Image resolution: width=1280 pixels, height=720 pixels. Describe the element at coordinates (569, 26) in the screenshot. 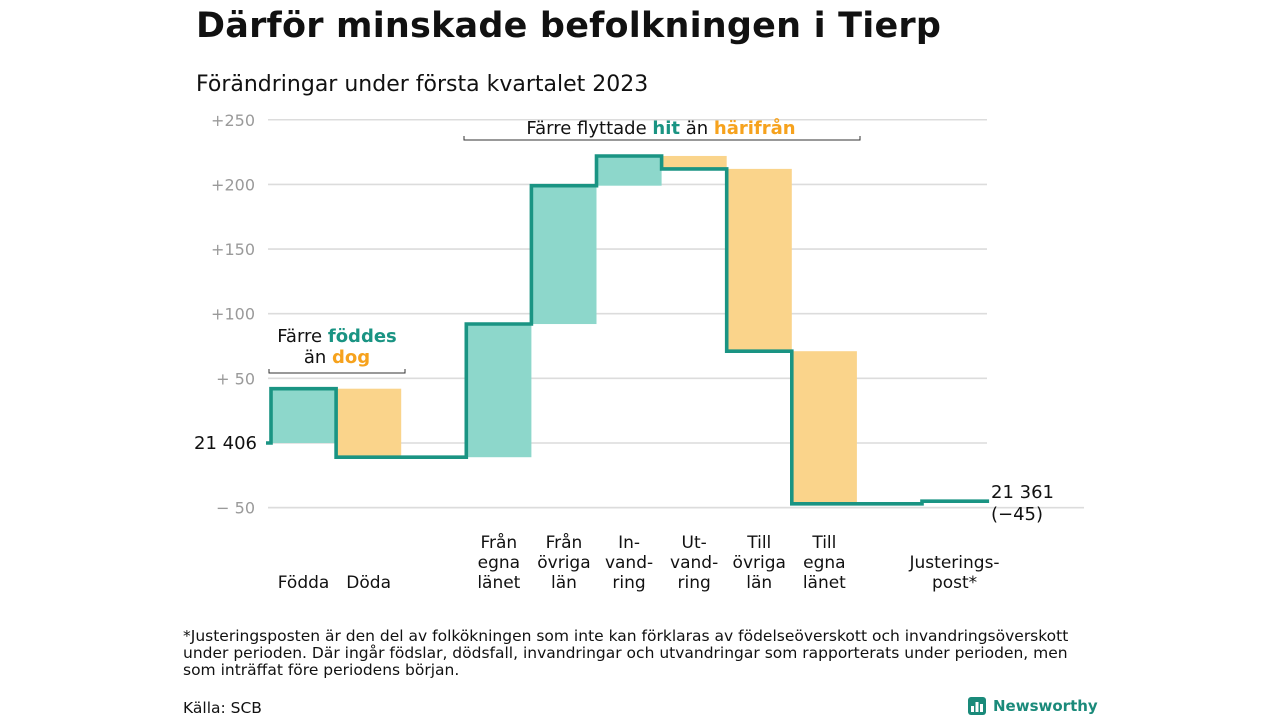

I see `chart-title: Därför minskade befolkningen i Tierp` at that location.